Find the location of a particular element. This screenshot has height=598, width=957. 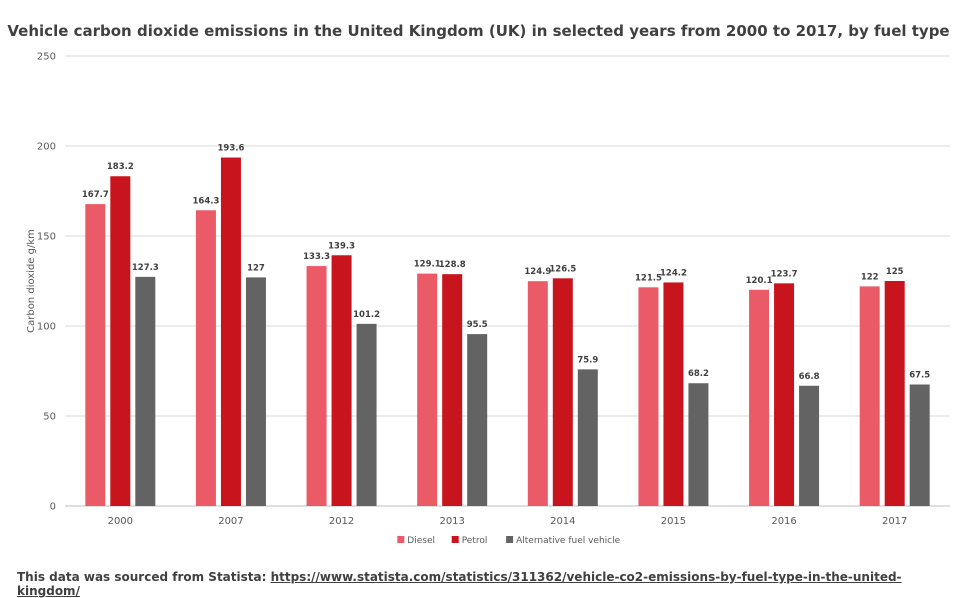

bar-alternative-fuel-vehicle-2013 is located at coordinates (477, 420).